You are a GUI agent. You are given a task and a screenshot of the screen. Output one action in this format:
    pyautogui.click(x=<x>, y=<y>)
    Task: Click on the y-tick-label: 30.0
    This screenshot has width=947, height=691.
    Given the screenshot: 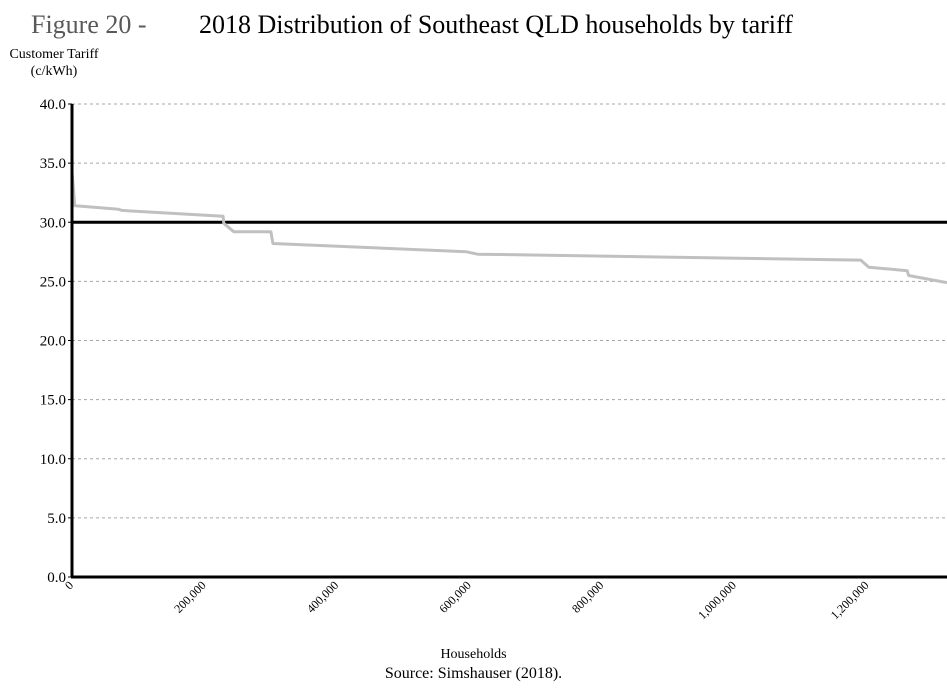 What is the action you would take?
    pyautogui.click(x=53, y=223)
    